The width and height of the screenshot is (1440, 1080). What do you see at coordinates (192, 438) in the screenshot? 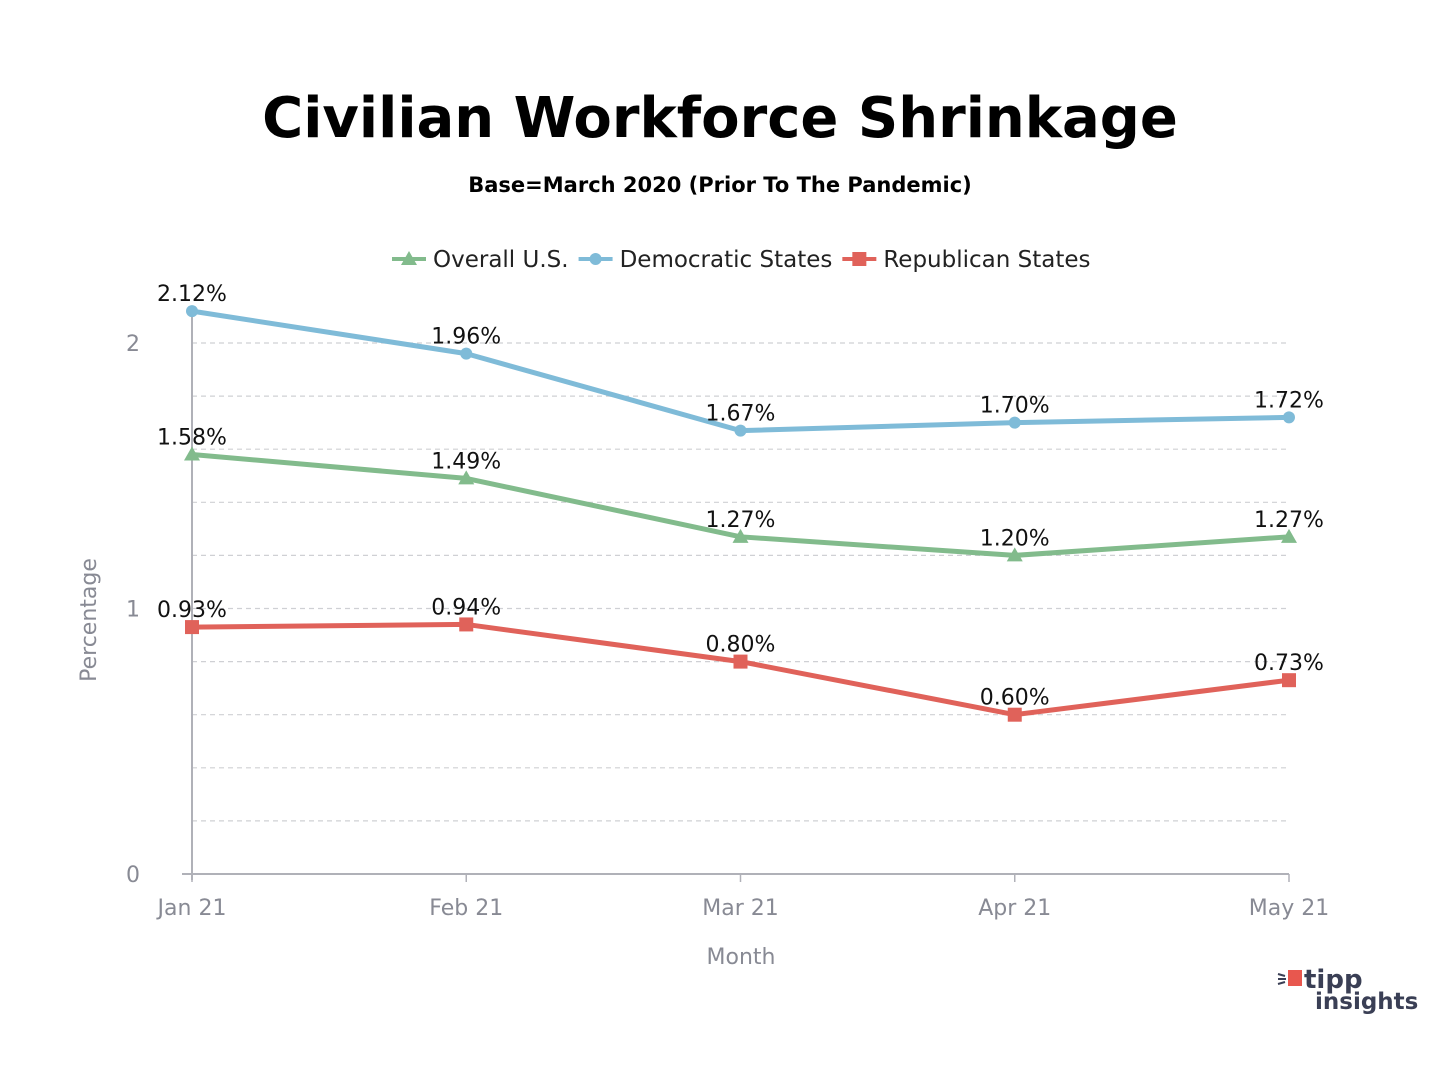
I see `data-label: 1.58%` at bounding box center [192, 438].